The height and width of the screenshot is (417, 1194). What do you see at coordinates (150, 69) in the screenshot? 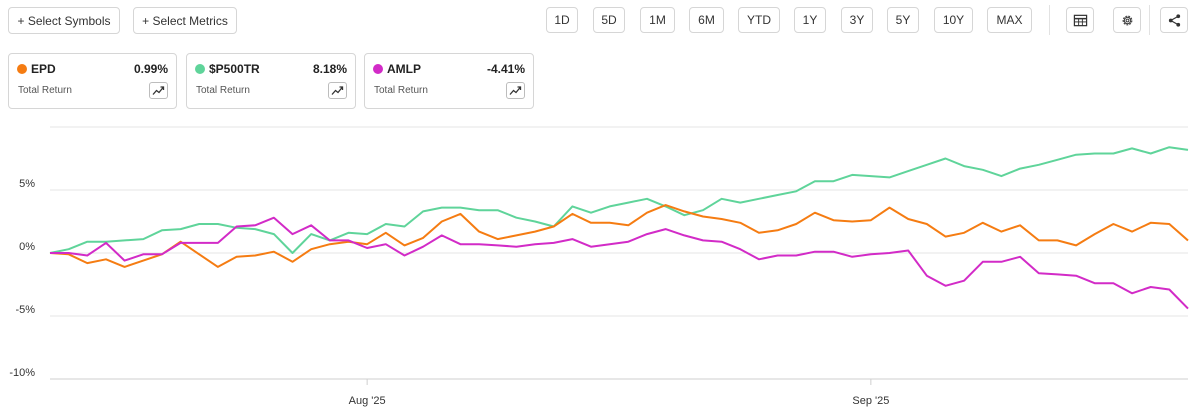
I see `legend-value: 0.99%` at bounding box center [150, 69].